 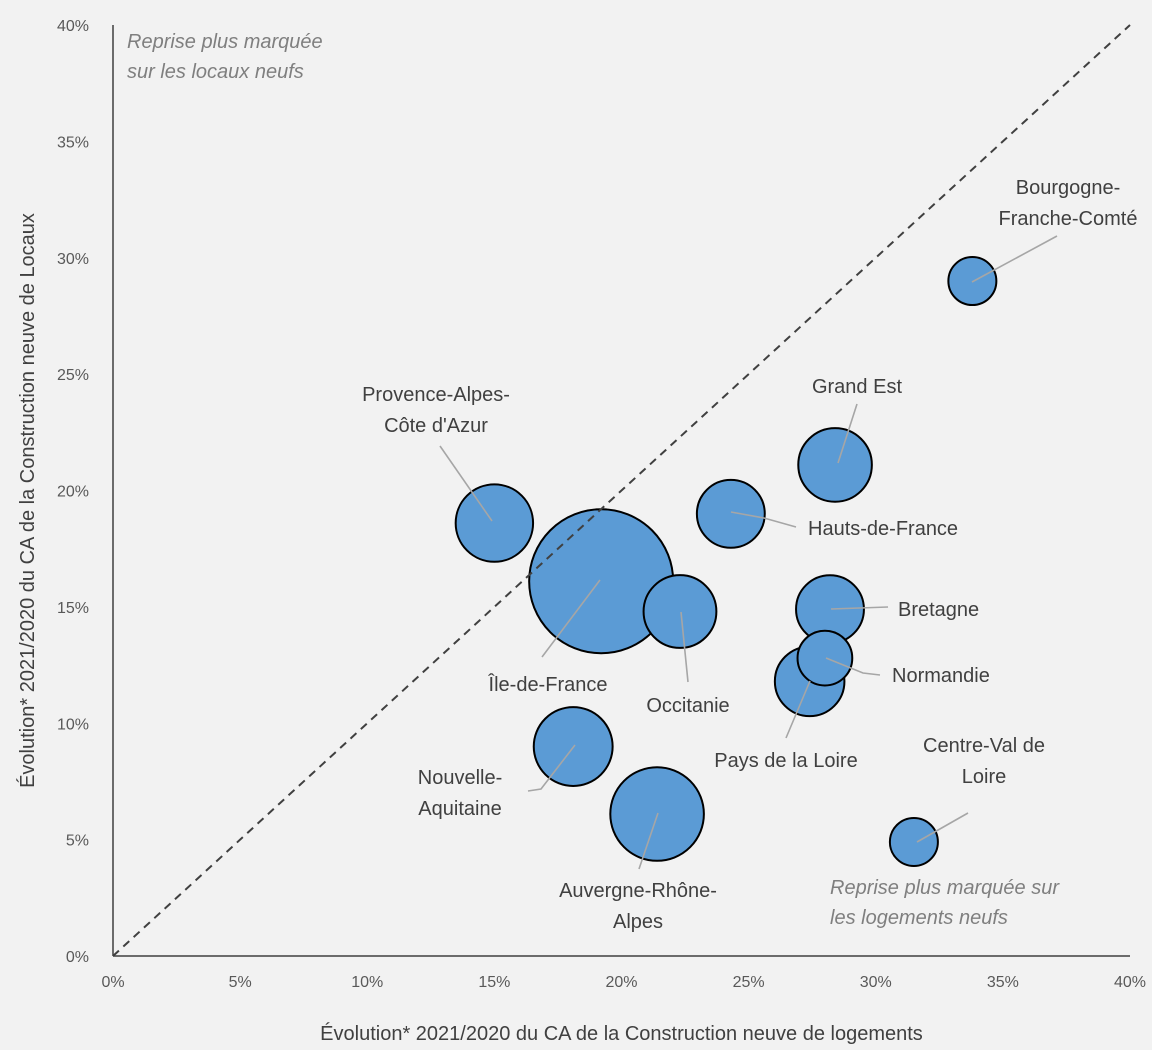 What do you see at coordinates (77, 957) in the screenshot?
I see `y-tick-label: 0%` at bounding box center [77, 957].